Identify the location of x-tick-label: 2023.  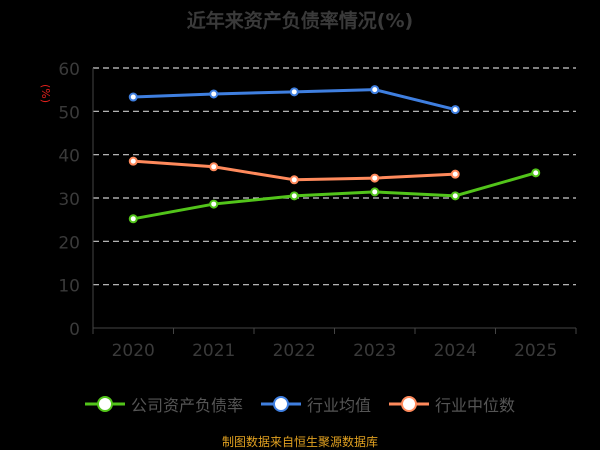
(374, 351).